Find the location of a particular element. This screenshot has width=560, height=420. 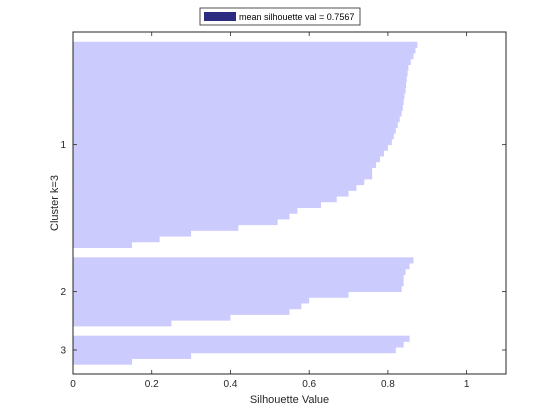

x-axis-label: Silhouette Value is located at coordinates (289, 400).